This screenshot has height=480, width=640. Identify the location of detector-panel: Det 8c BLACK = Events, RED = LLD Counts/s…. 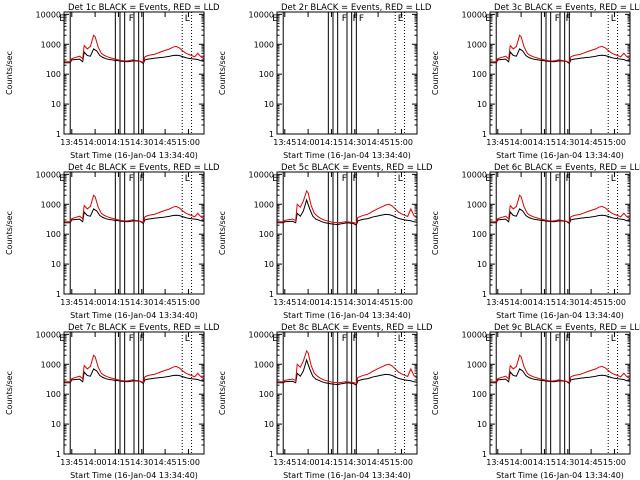
(325, 401).